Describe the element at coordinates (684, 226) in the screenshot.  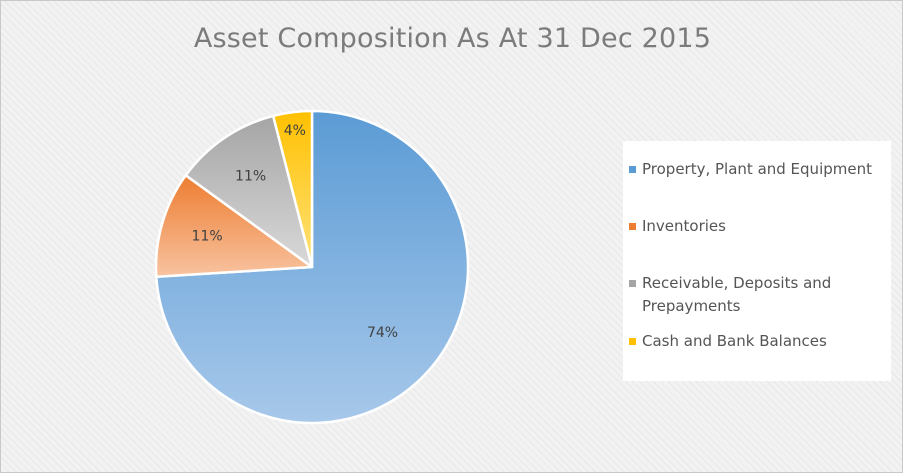
I see `legend-label-inventories: Inventories` at that location.